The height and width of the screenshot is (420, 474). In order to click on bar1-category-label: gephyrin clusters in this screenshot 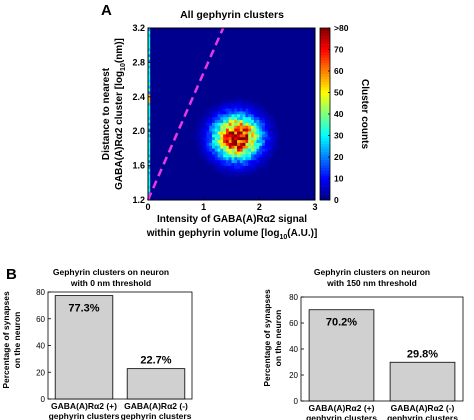, I will do `click(422, 416)`.